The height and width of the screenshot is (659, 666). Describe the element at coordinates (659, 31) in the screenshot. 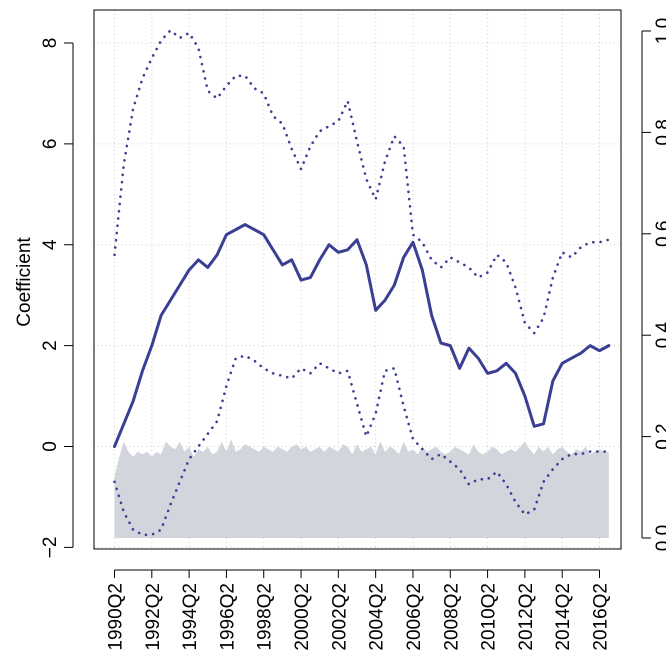

I see `right-tick-label: 1.0` at that location.